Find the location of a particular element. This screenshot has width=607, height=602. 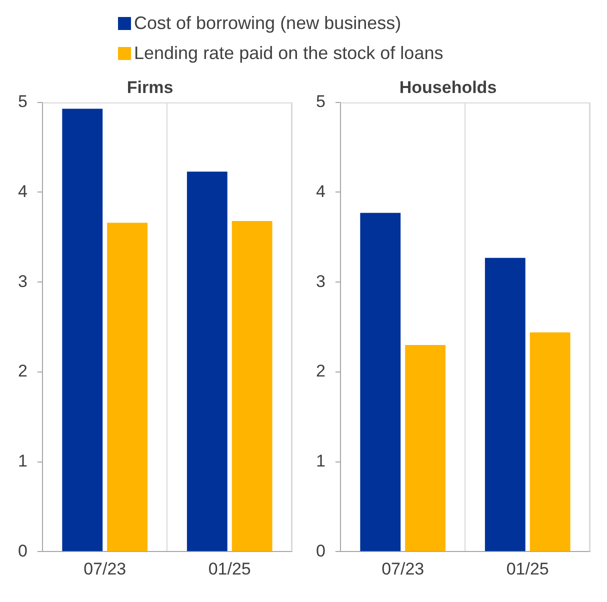

chart-title: Firms is located at coordinates (150, 87).